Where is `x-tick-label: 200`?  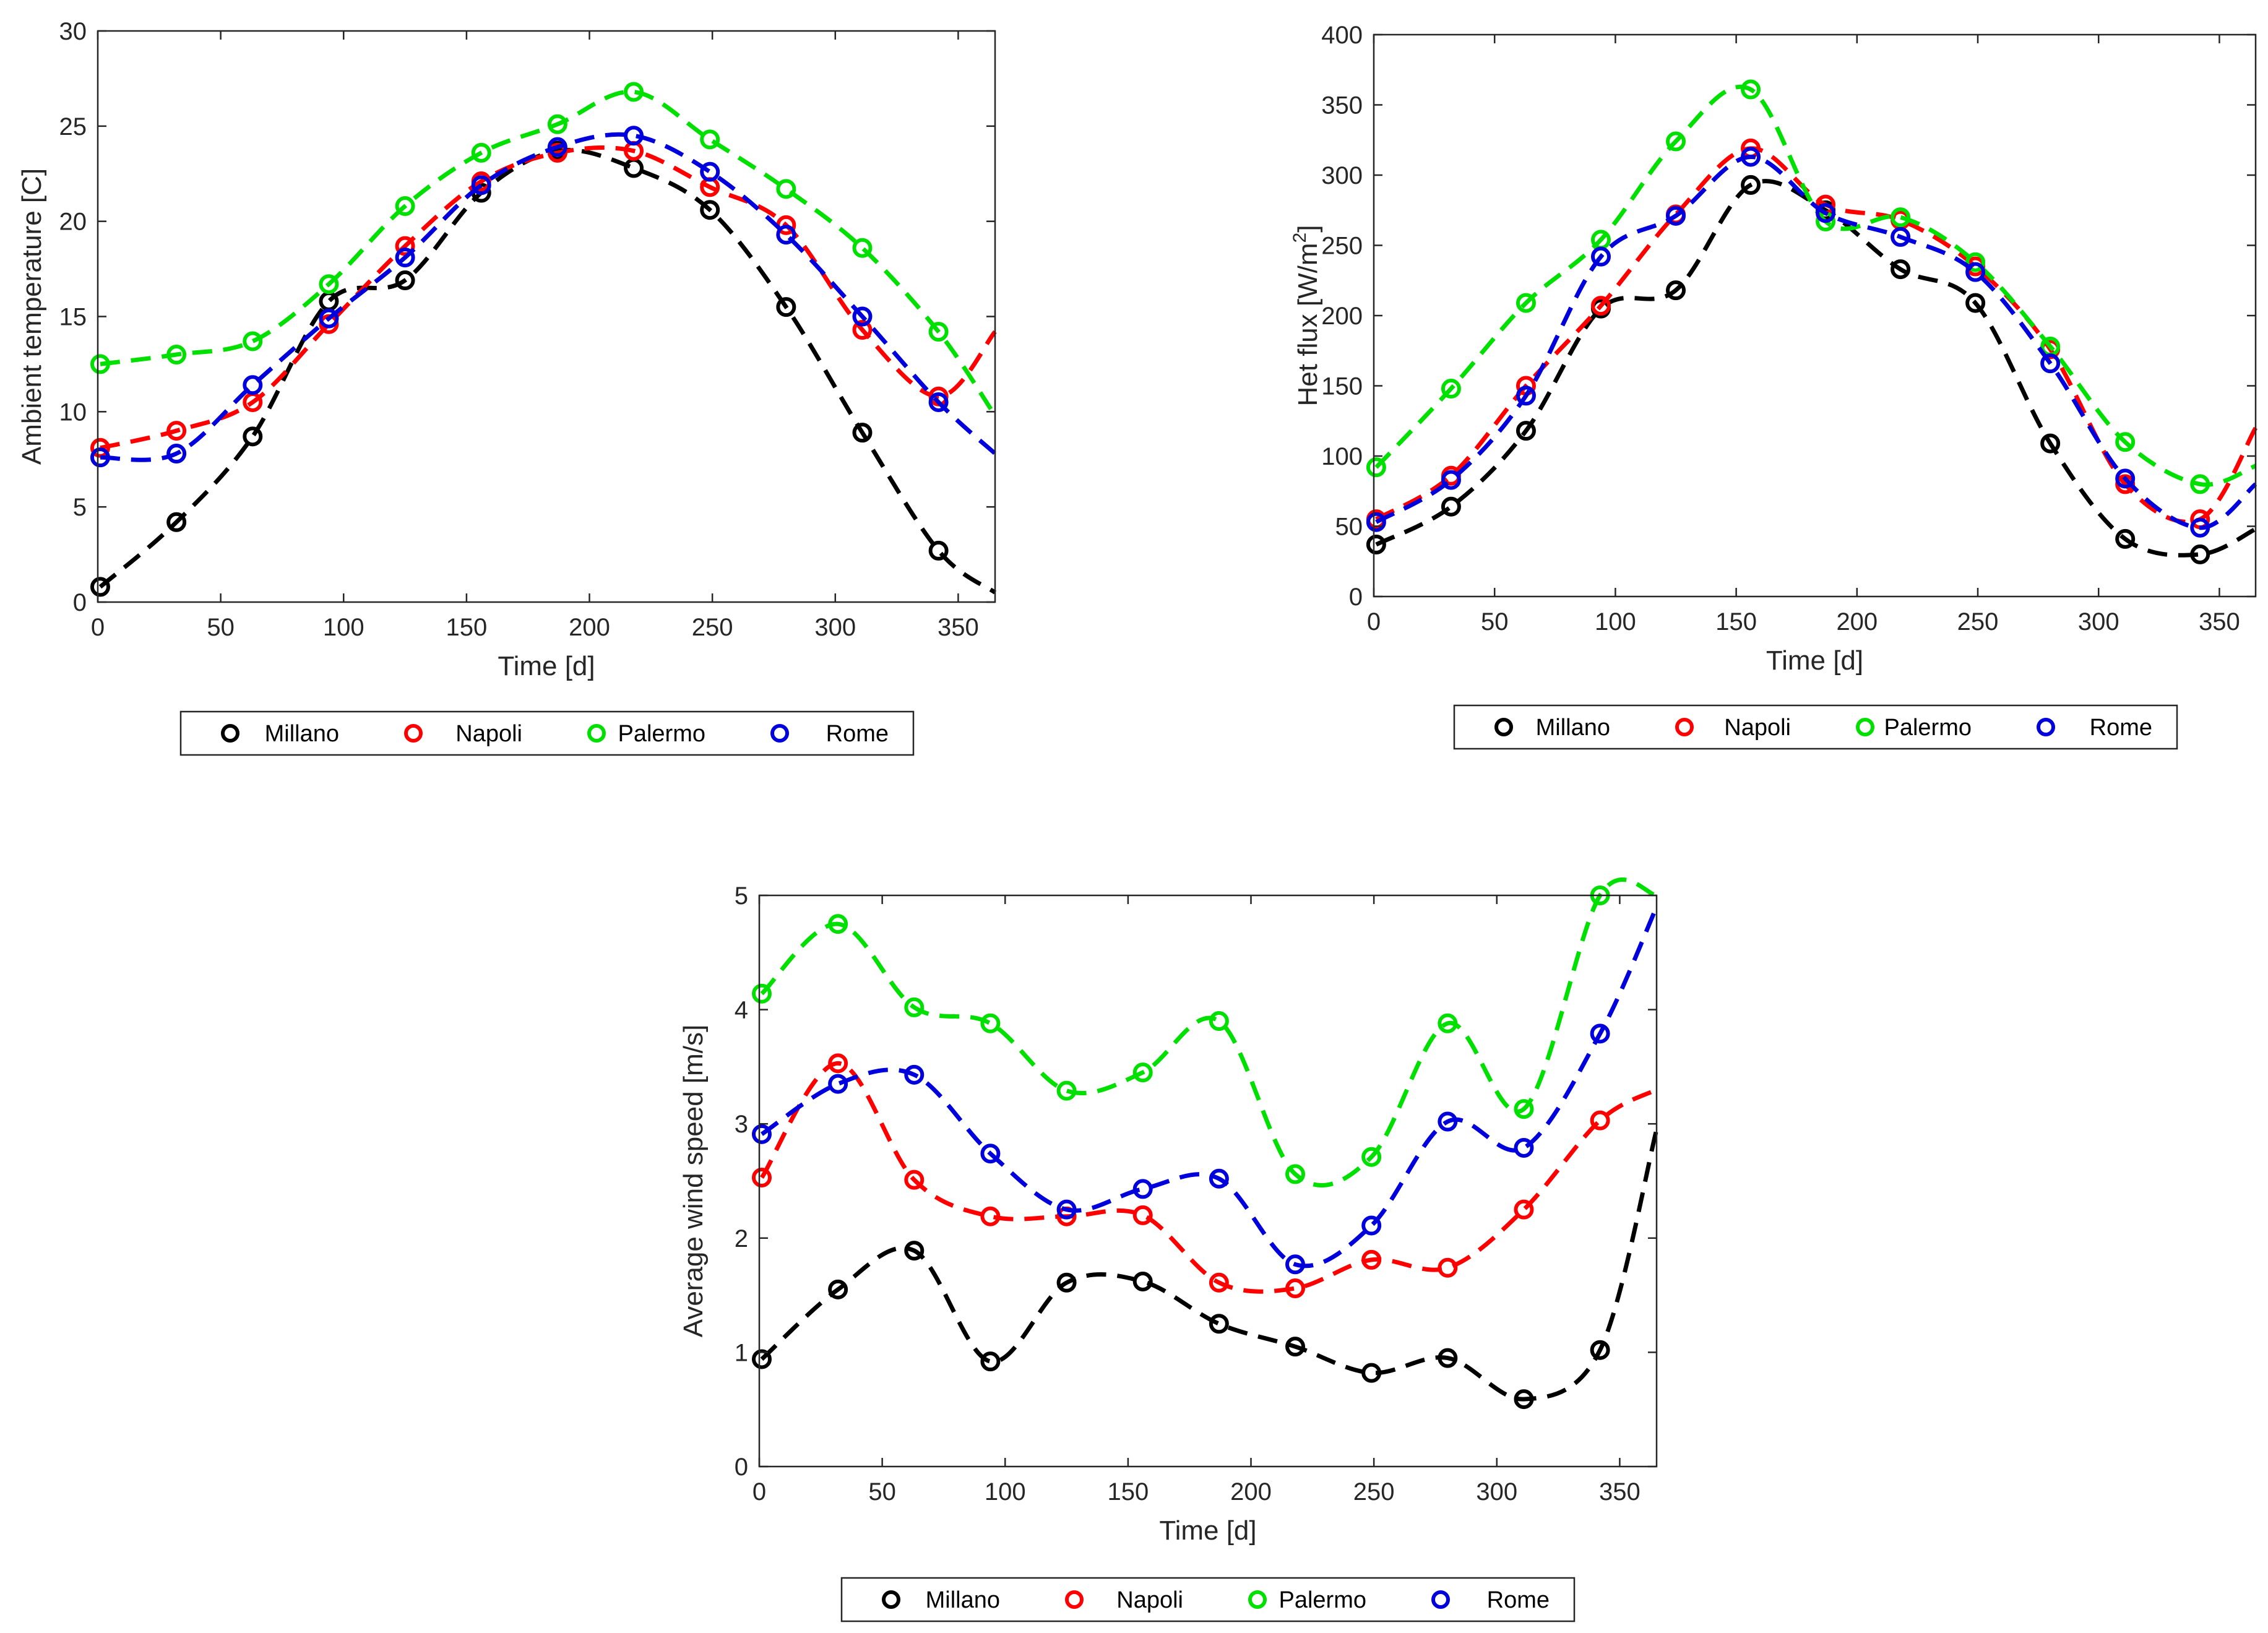 x-tick-label: 200 is located at coordinates (589, 627).